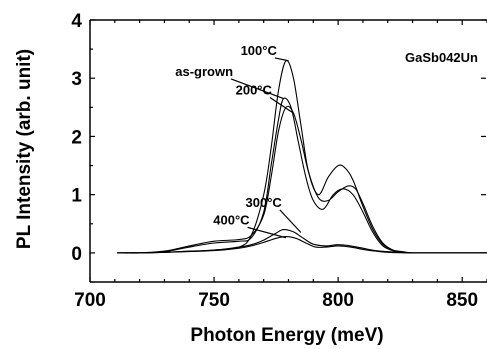 This screenshot has height=349, width=487. I want to click on sample-annotation: GaSb042Un, so click(441, 57).